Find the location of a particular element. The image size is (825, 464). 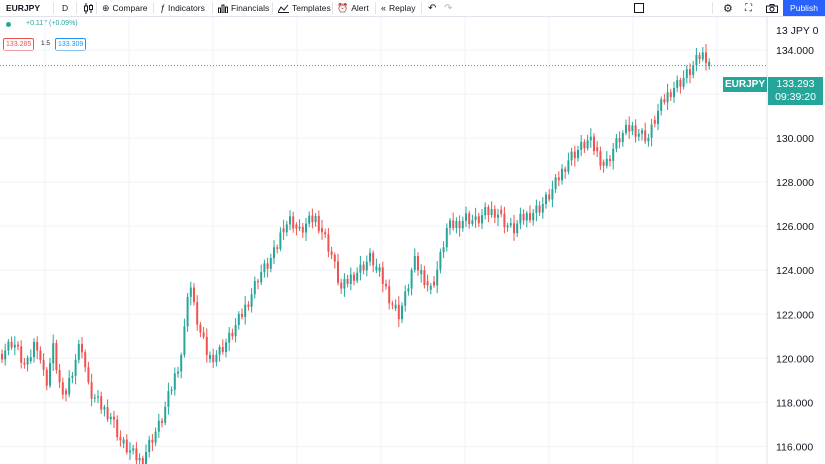

fullscreen-button: ⛶ is located at coordinates (748, 8).